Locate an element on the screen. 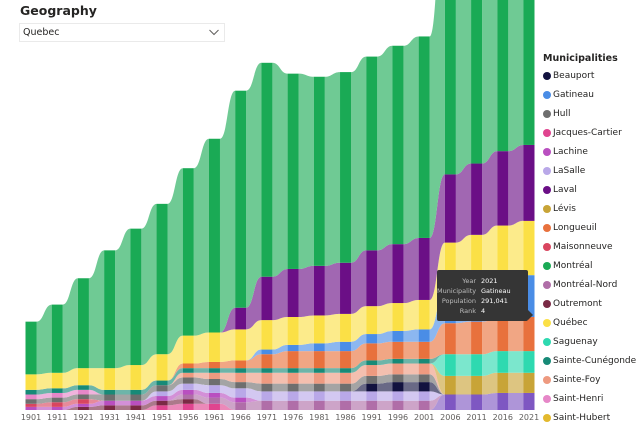  geography-slicer: Quebec is located at coordinates (122, 32).